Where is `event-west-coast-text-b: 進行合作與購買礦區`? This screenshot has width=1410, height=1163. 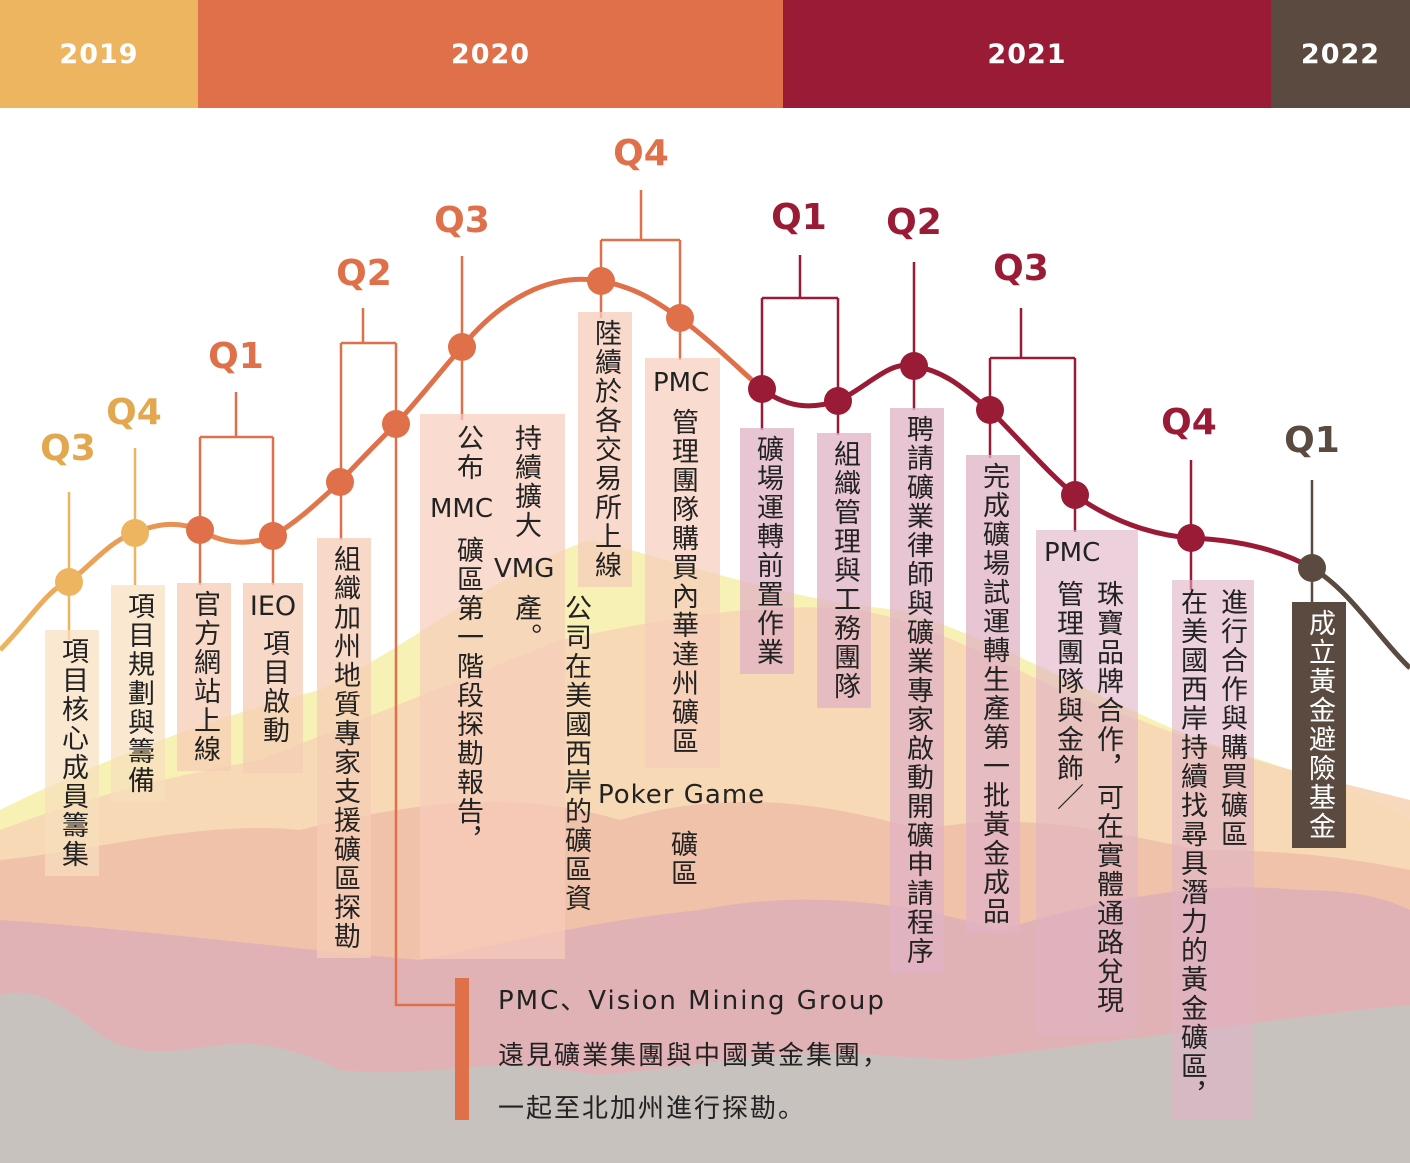 event-west-coast-text-b: 進行合作與購買礦區 is located at coordinates (1231, 718).